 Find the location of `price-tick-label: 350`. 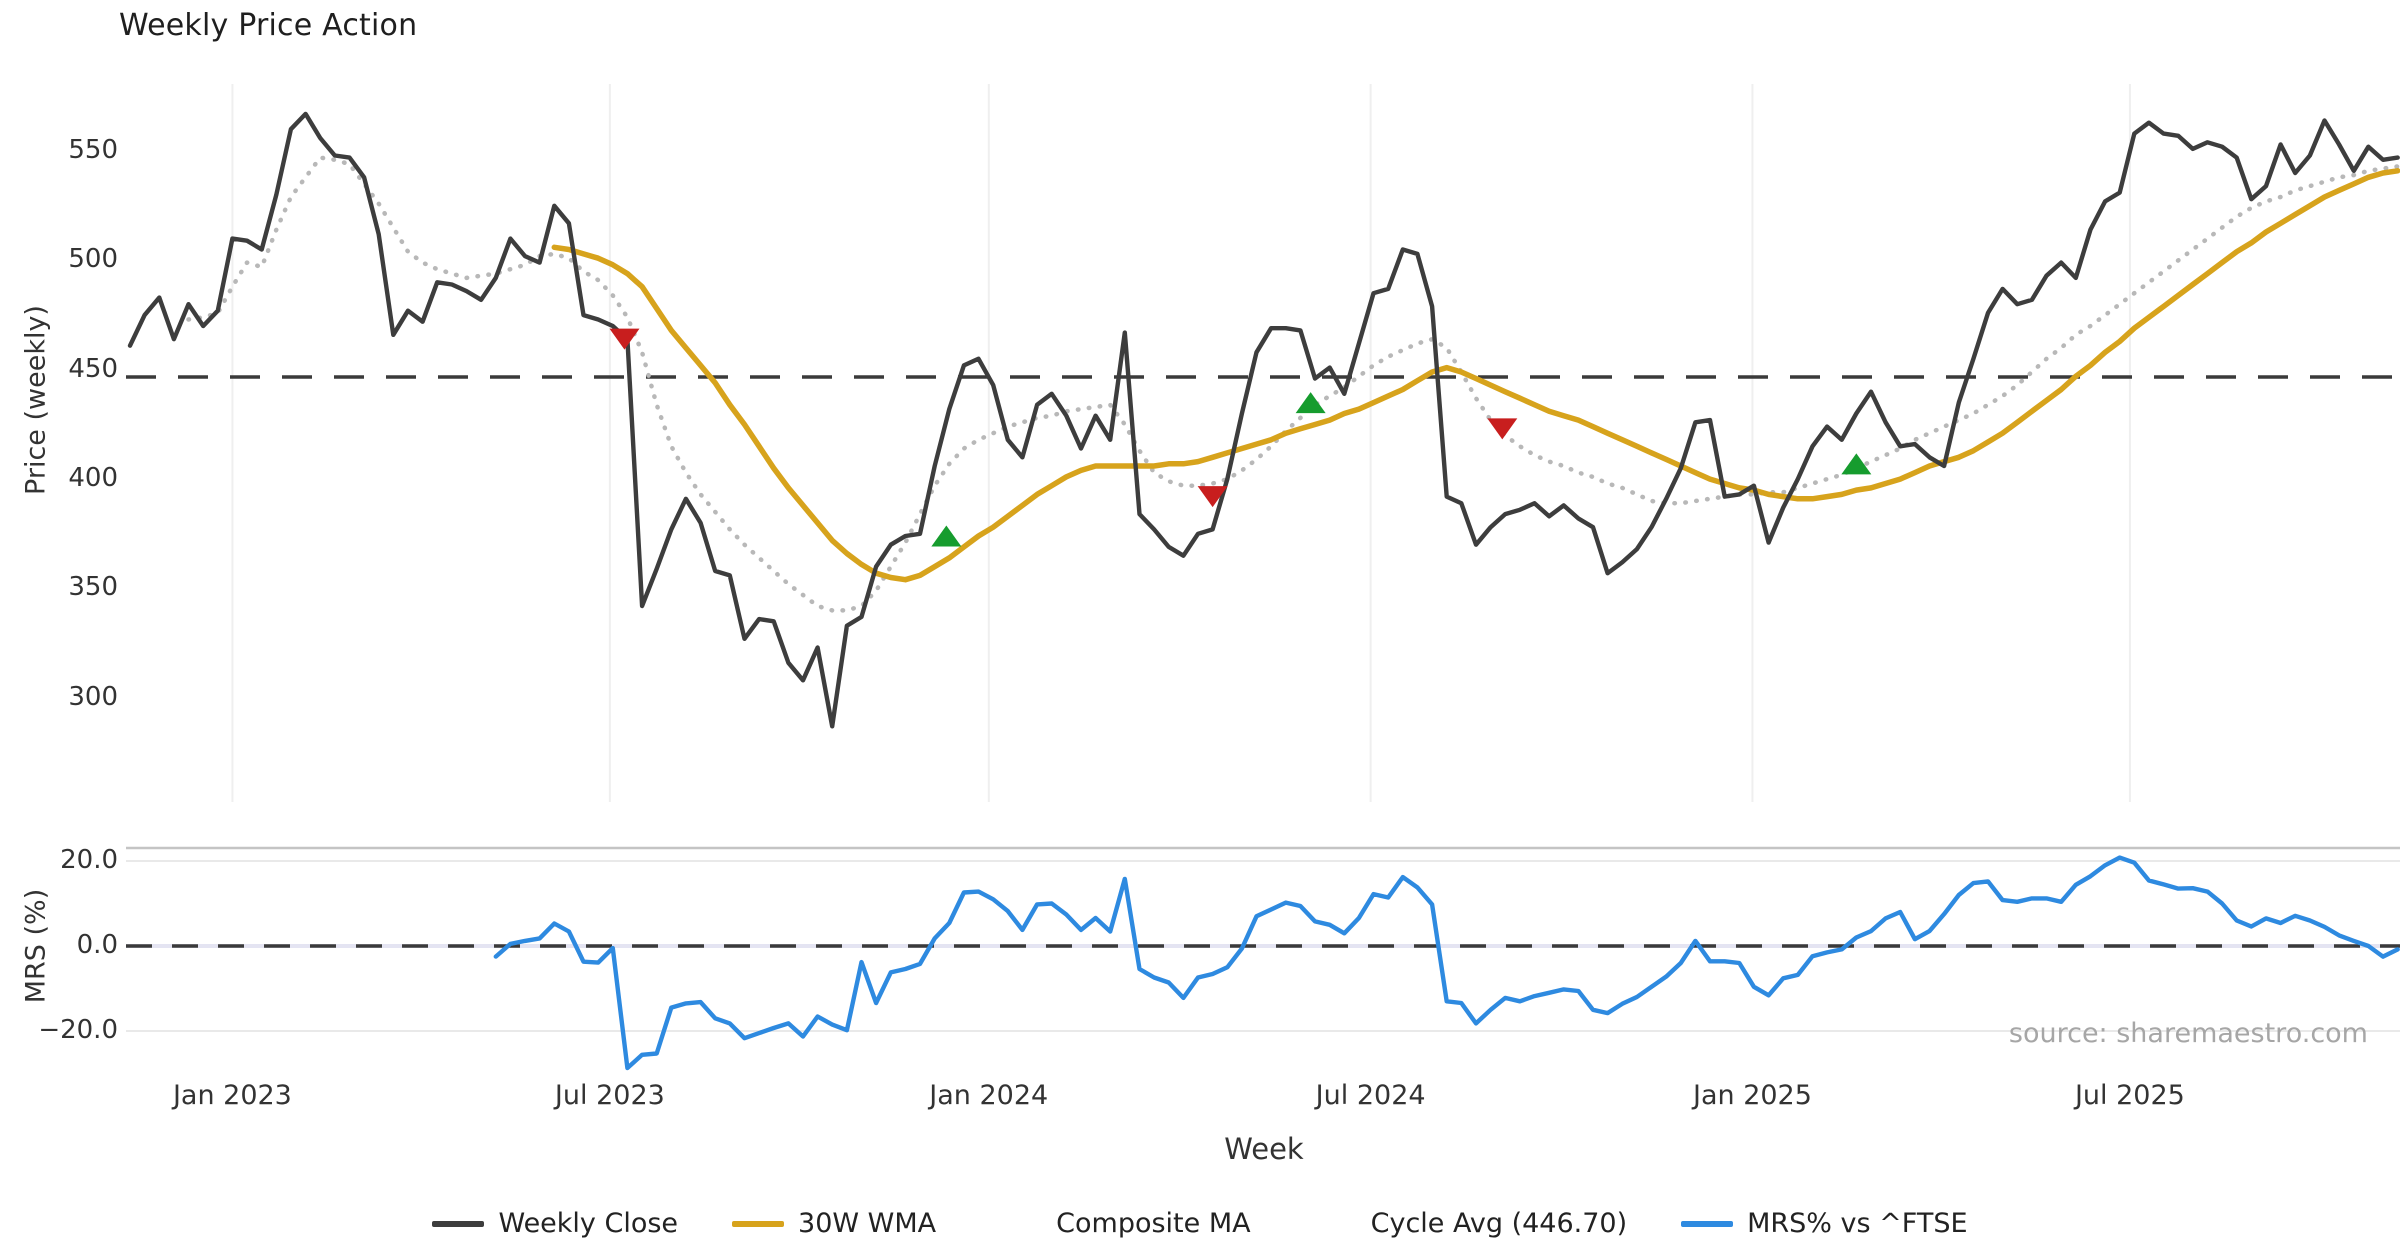

price-tick-label: 350 is located at coordinates (93, 587).